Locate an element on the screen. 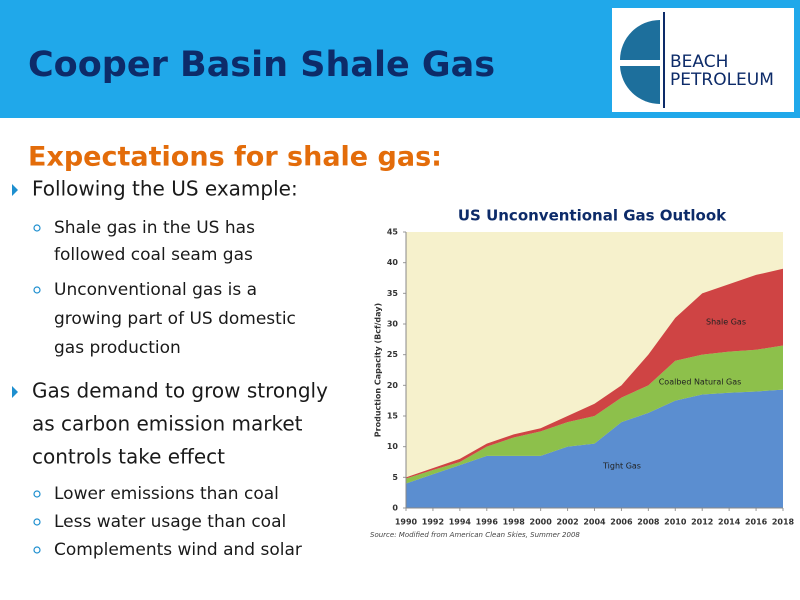  logo: BEACH PETROLEUM is located at coordinates (703, 60).